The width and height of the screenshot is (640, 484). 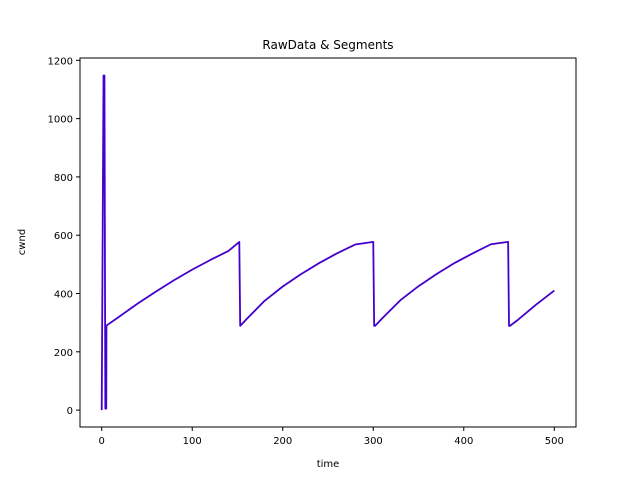 What do you see at coordinates (192, 441) in the screenshot?
I see `x-tick-label: 100` at bounding box center [192, 441].